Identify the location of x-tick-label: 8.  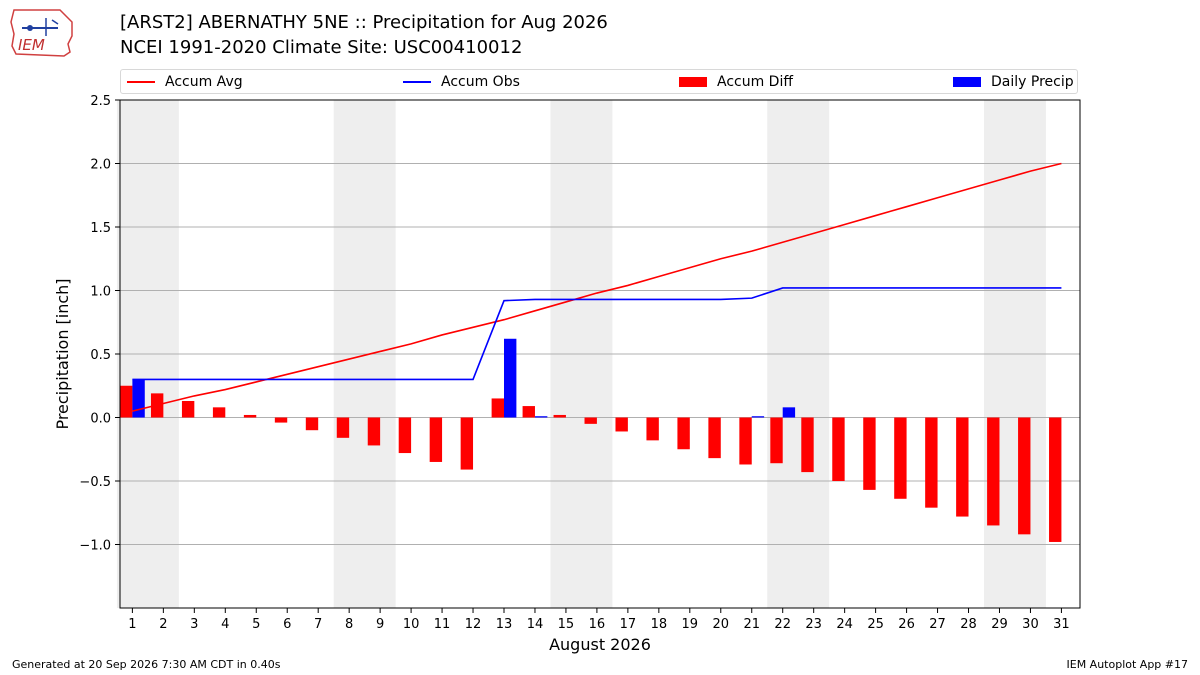
(349, 624).